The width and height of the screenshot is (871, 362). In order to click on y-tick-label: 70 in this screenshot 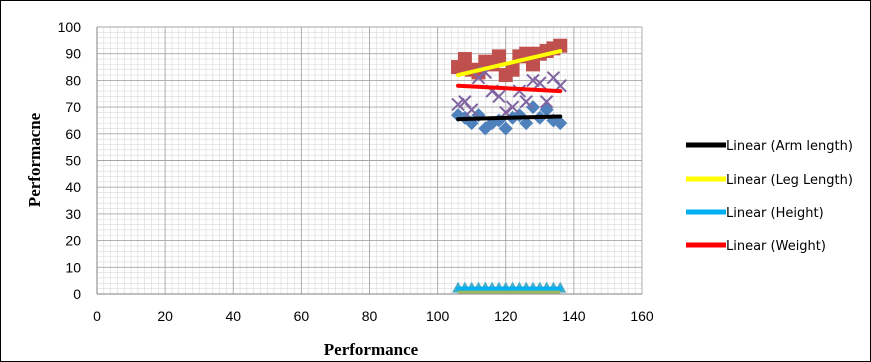, I will do `click(73, 107)`.